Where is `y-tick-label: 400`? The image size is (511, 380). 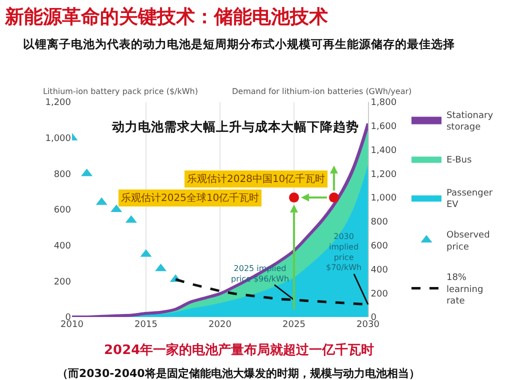
y-tick-label: 400 is located at coordinates (63, 246).